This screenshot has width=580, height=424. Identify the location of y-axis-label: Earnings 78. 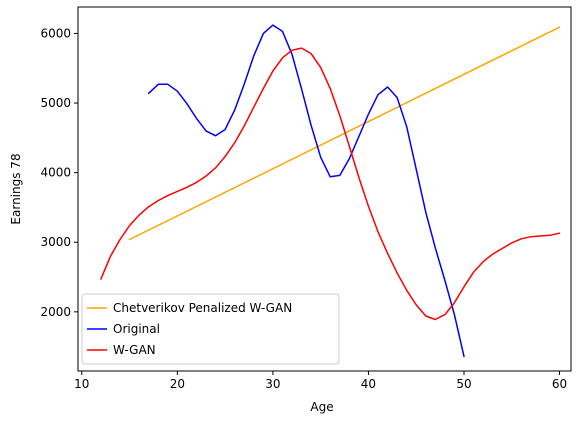
(16, 188).